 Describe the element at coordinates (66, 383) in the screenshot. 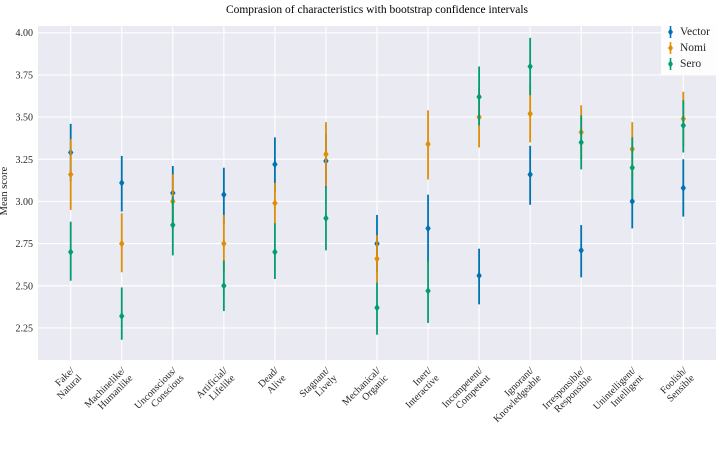

I see `x-tick-label: Fake/Natural` at that location.